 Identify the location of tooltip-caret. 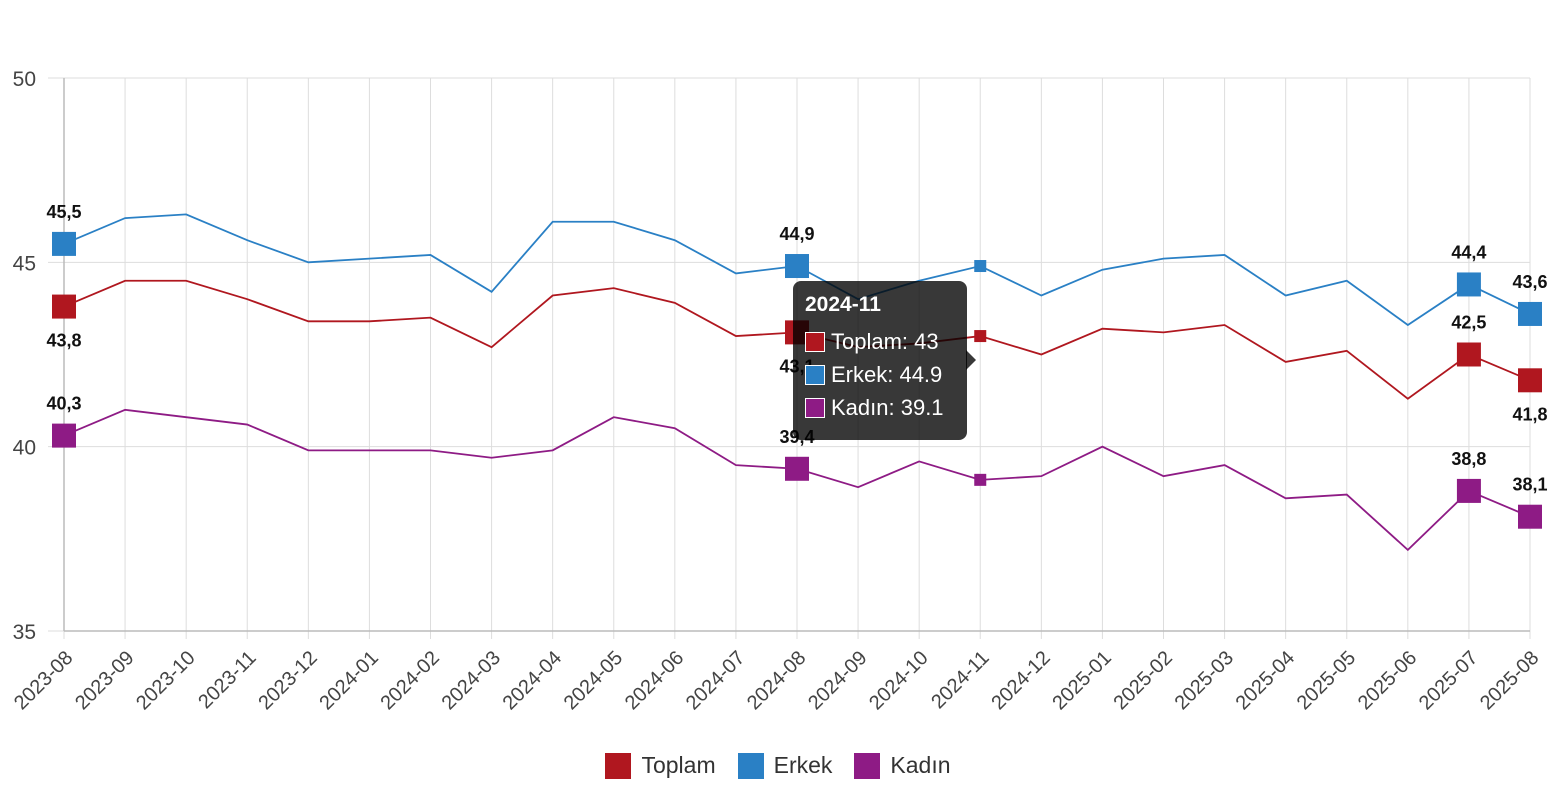
(971, 360).